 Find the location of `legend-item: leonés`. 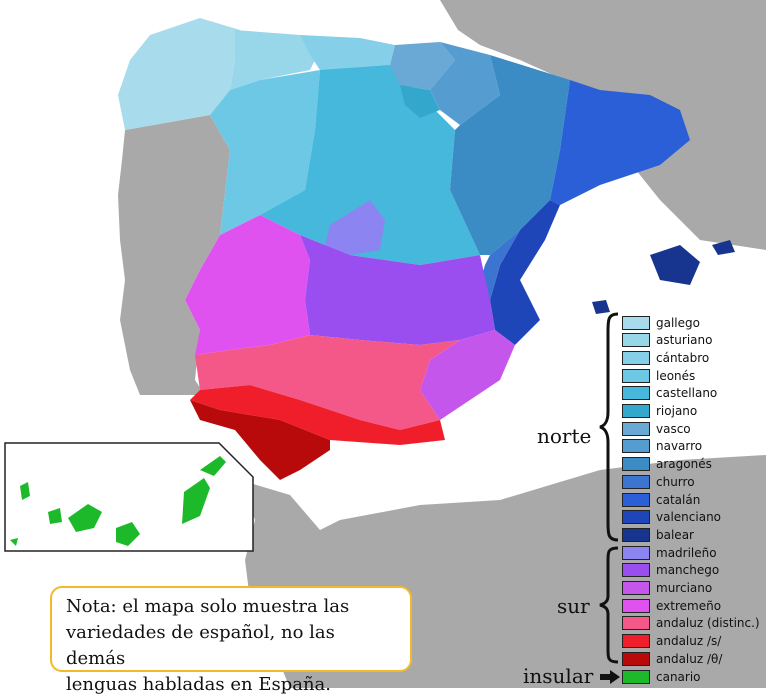

legend-item: leonés is located at coordinates (658, 375).